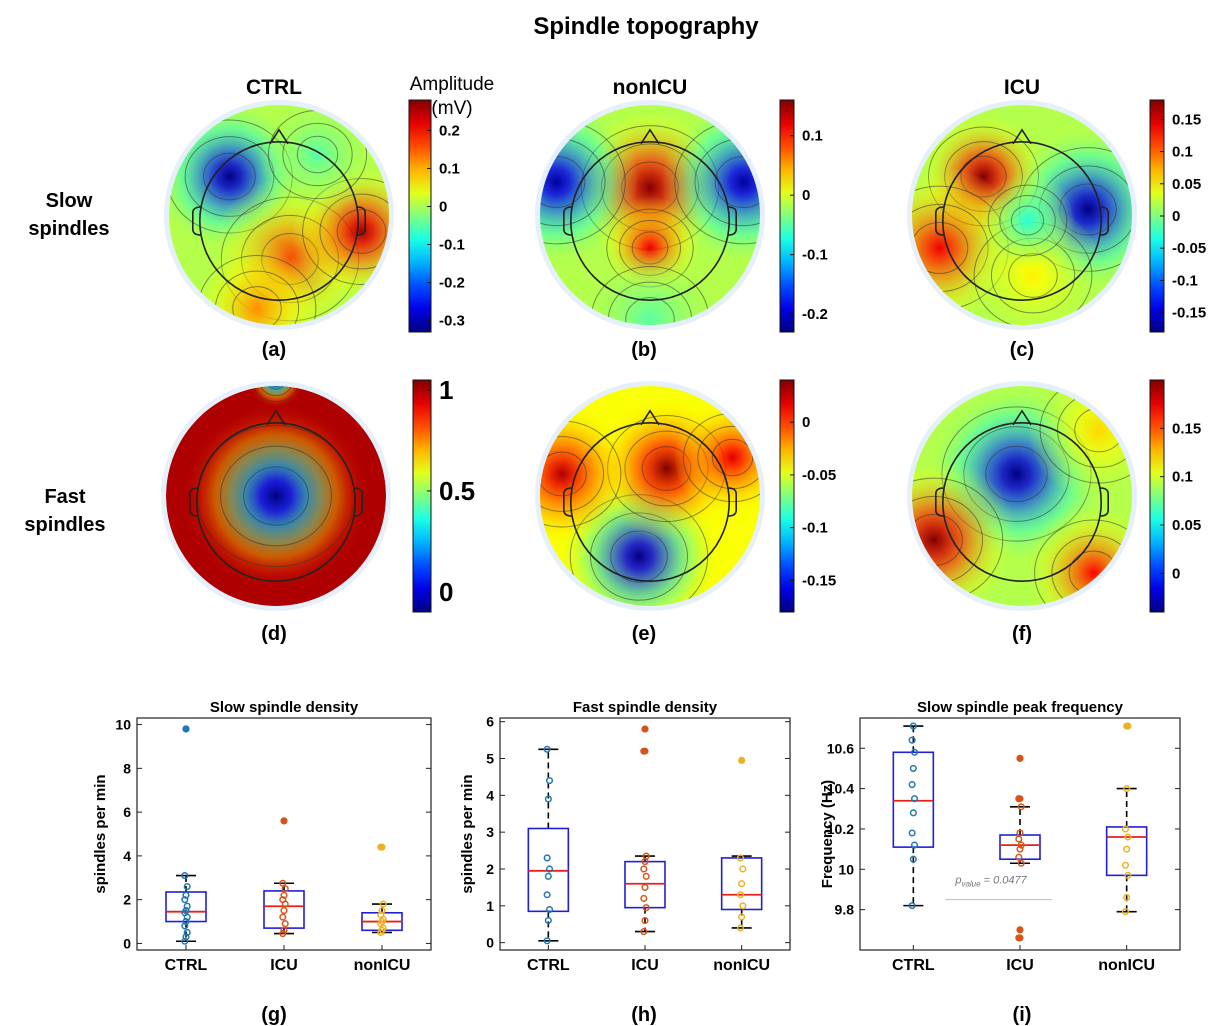  What do you see at coordinates (1022, 1015) in the screenshot?
I see `subplot-label: (i)` at bounding box center [1022, 1015].